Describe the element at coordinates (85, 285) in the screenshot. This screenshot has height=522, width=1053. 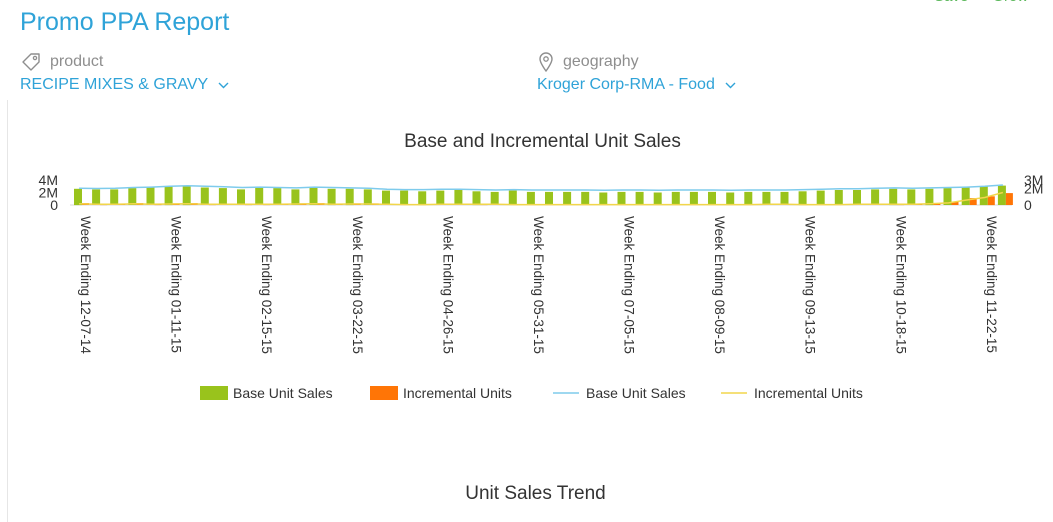
I see `x-axis-tick-label: Week Ending 12-07-14` at that location.